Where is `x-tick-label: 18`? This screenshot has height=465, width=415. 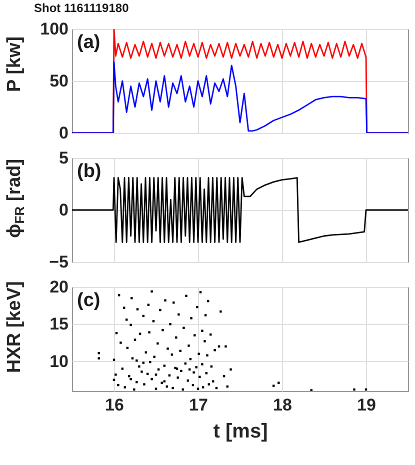 x-tick-label: 18 is located at coordinates (282, 405).